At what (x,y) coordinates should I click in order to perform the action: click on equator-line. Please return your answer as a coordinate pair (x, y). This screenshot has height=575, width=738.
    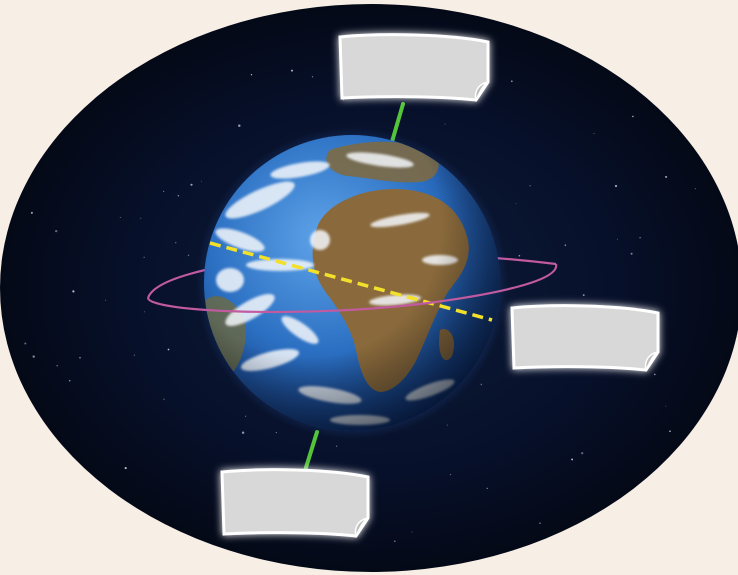
    Looking at the image, I should click on (351, 281).